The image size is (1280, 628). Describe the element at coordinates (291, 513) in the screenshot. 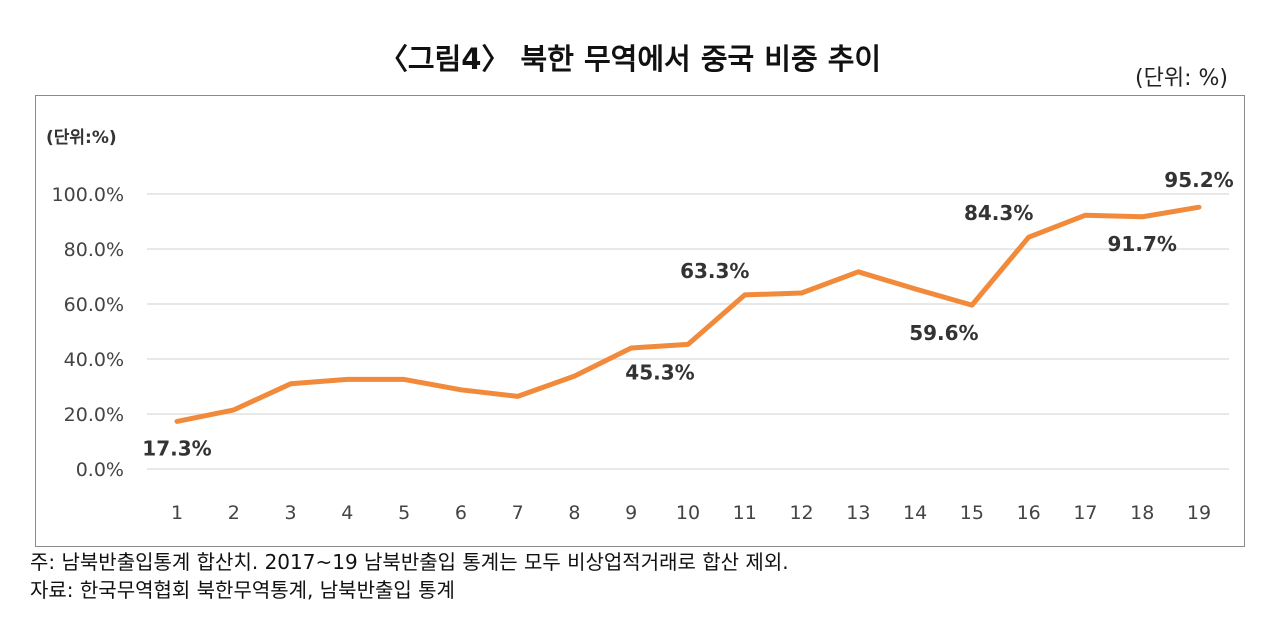

I see `x-tick-label: 3` at that location.